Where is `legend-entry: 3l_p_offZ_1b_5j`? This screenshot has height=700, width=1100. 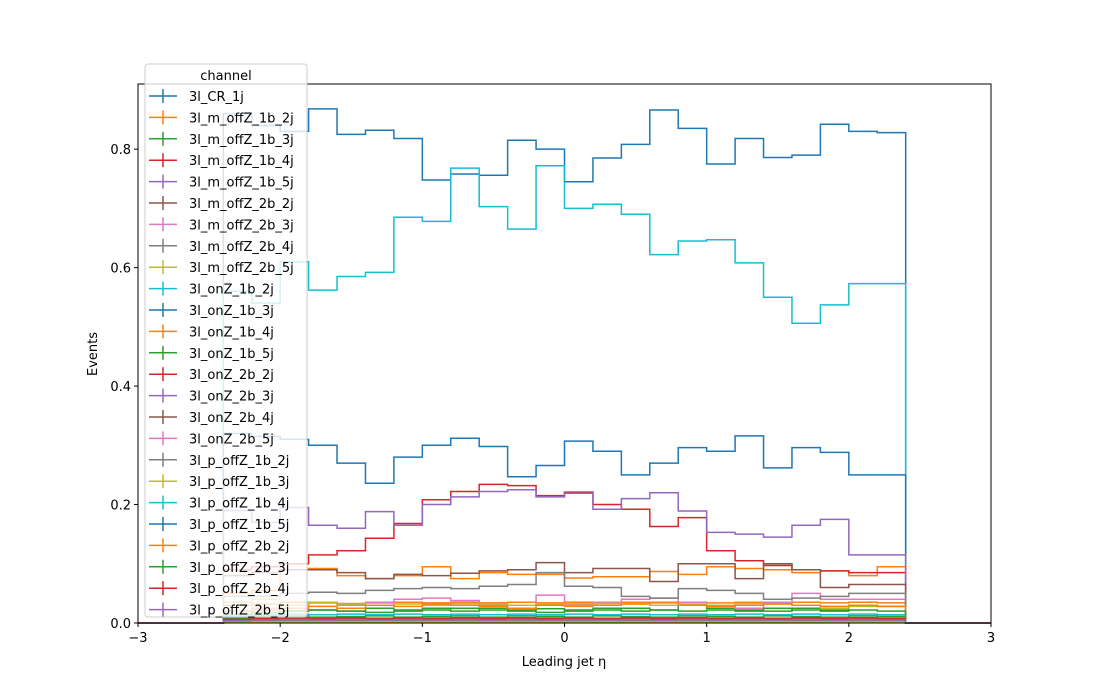 legend-entry: 3l_p_offZ_1b_5j is located at coordinates (219, 525).